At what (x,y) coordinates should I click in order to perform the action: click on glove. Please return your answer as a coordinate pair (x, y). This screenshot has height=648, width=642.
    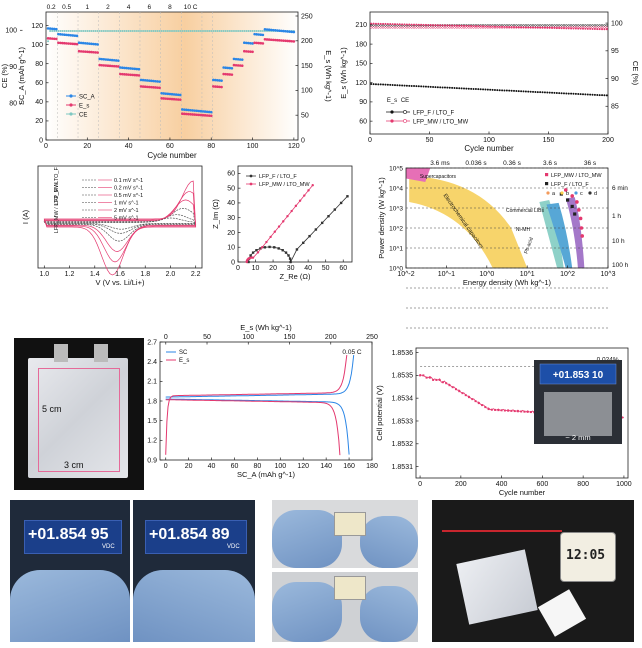
    Looking at the image, I should click on (194, 606).